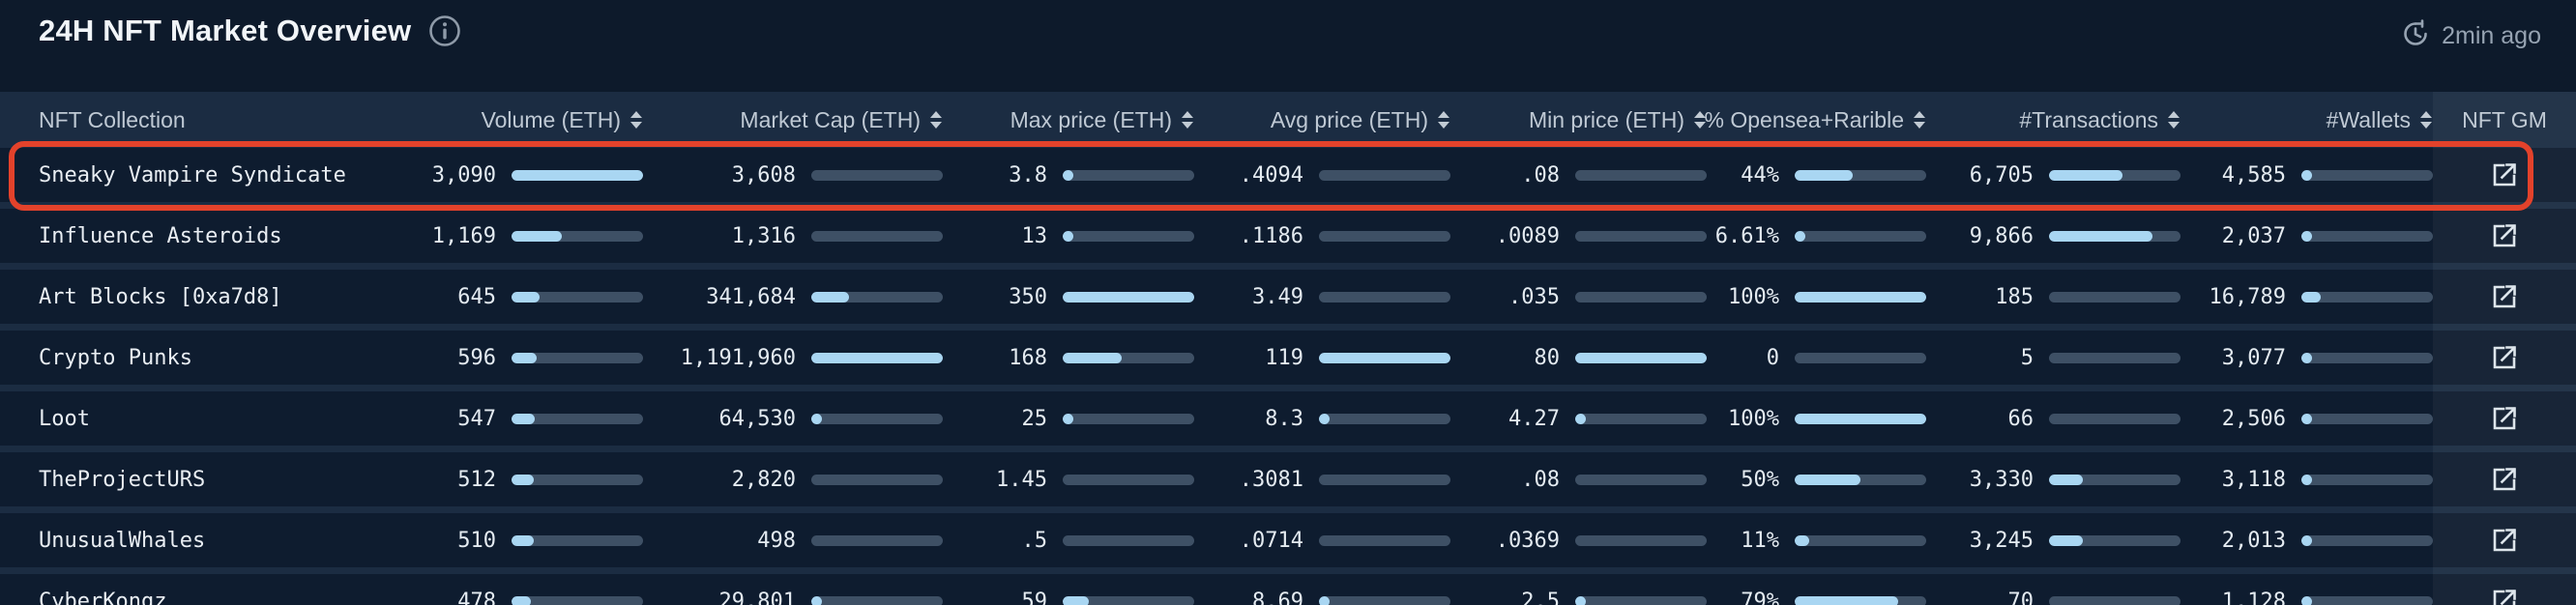  What do you see at coordinates (1760, 540) in the screenshot?
I see `metric-value: 11%` at bounding box center [1760, 540].